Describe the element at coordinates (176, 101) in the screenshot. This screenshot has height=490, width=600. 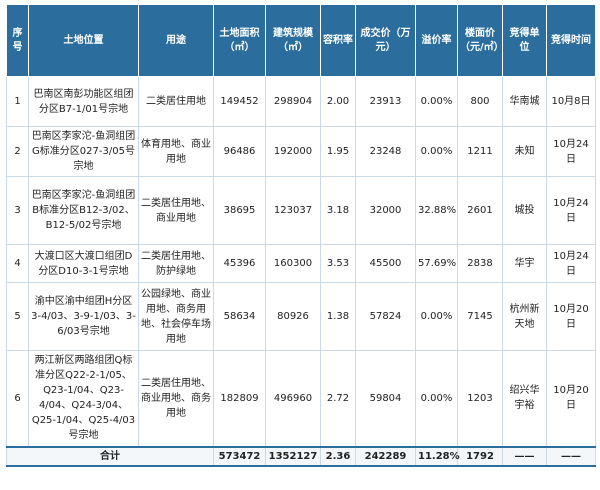
I see `cell-use: 二类居住用地` at that location.